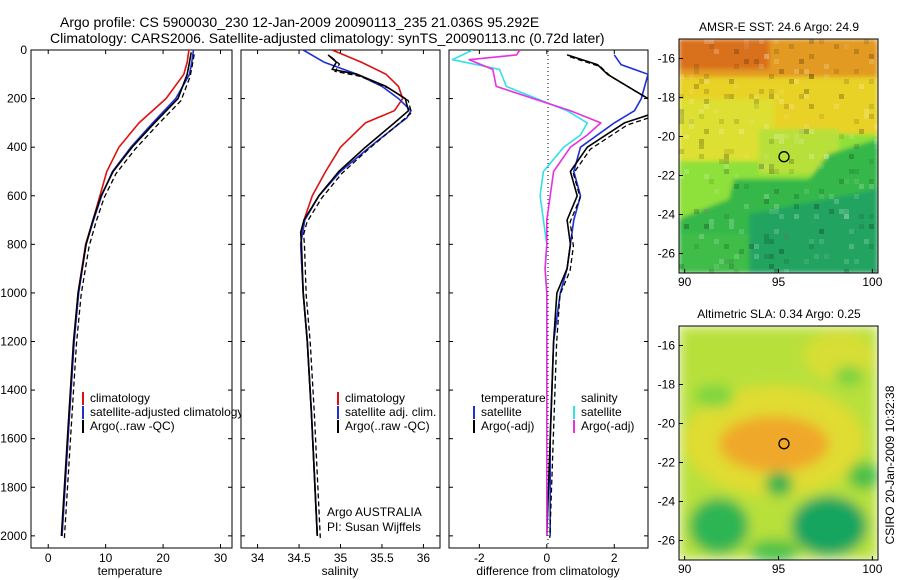 Image resolution: width=900 pixels, height=580 pixels. What do you see at coordinates (341, 558) in the screenshot?
I see `x-tick-label: 35` at bounding box center [341, 558].